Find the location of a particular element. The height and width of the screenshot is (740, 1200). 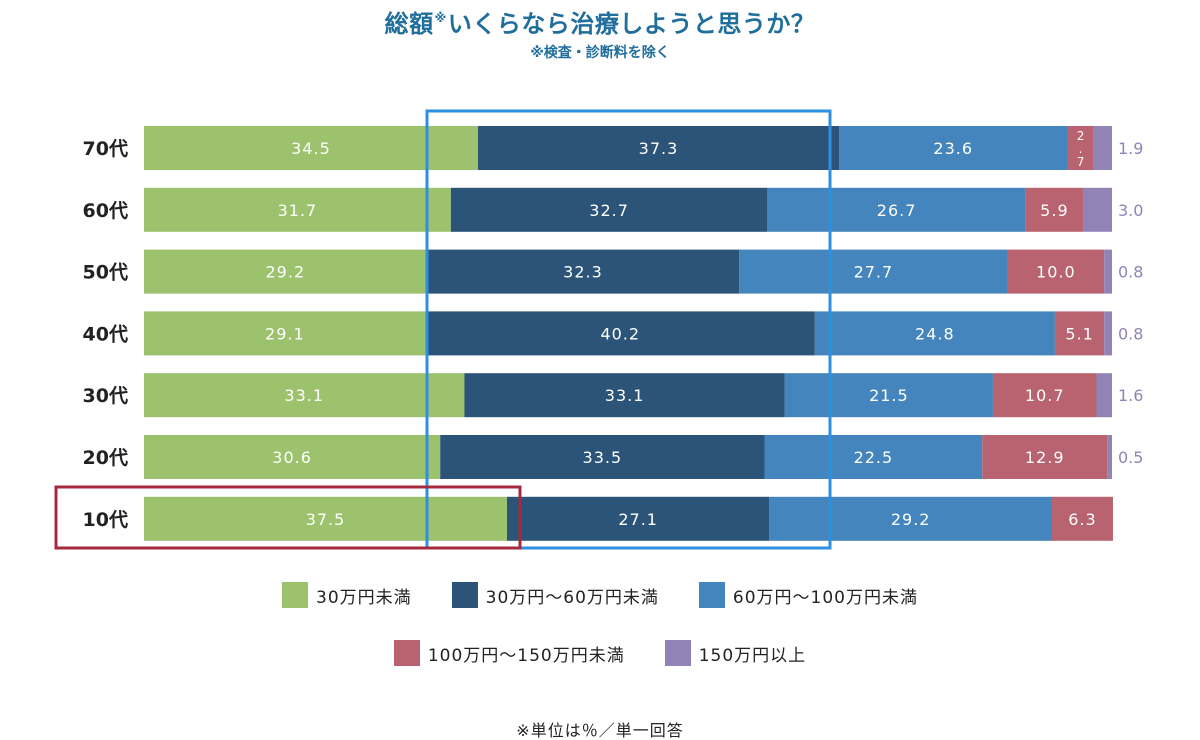

value-label: 31.7 is located at coordinates (298, 210).